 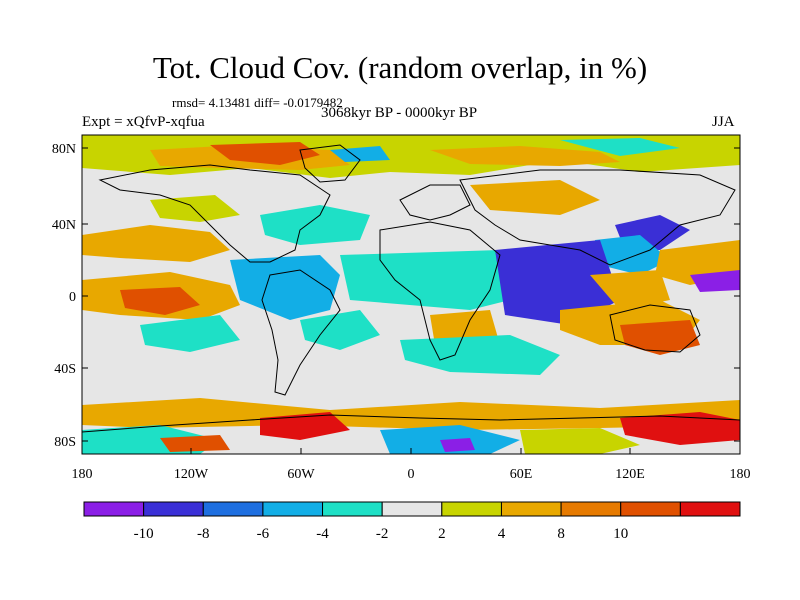 I want to click on coastline-south-america, so click(x=301, y=332).